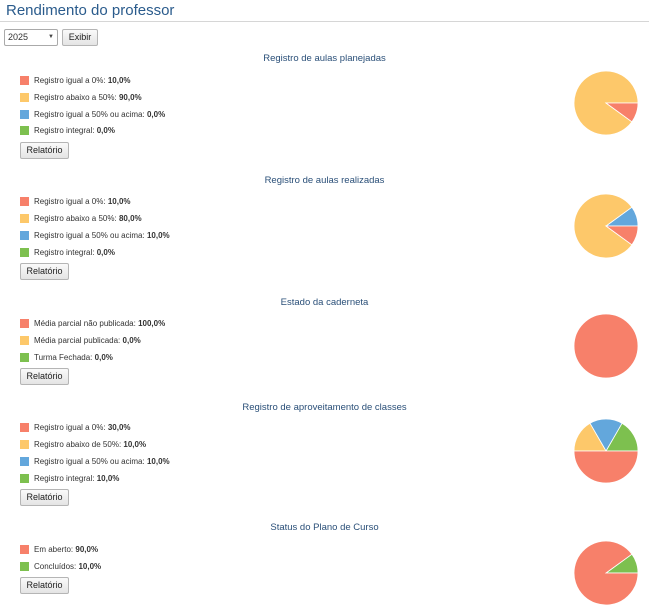 This screenshot has width=649, height=611. What do you see at coordinates (55, 566) in the screenshot?
I see `legend-label: Concluídos:` at bounding box center [55, 566].